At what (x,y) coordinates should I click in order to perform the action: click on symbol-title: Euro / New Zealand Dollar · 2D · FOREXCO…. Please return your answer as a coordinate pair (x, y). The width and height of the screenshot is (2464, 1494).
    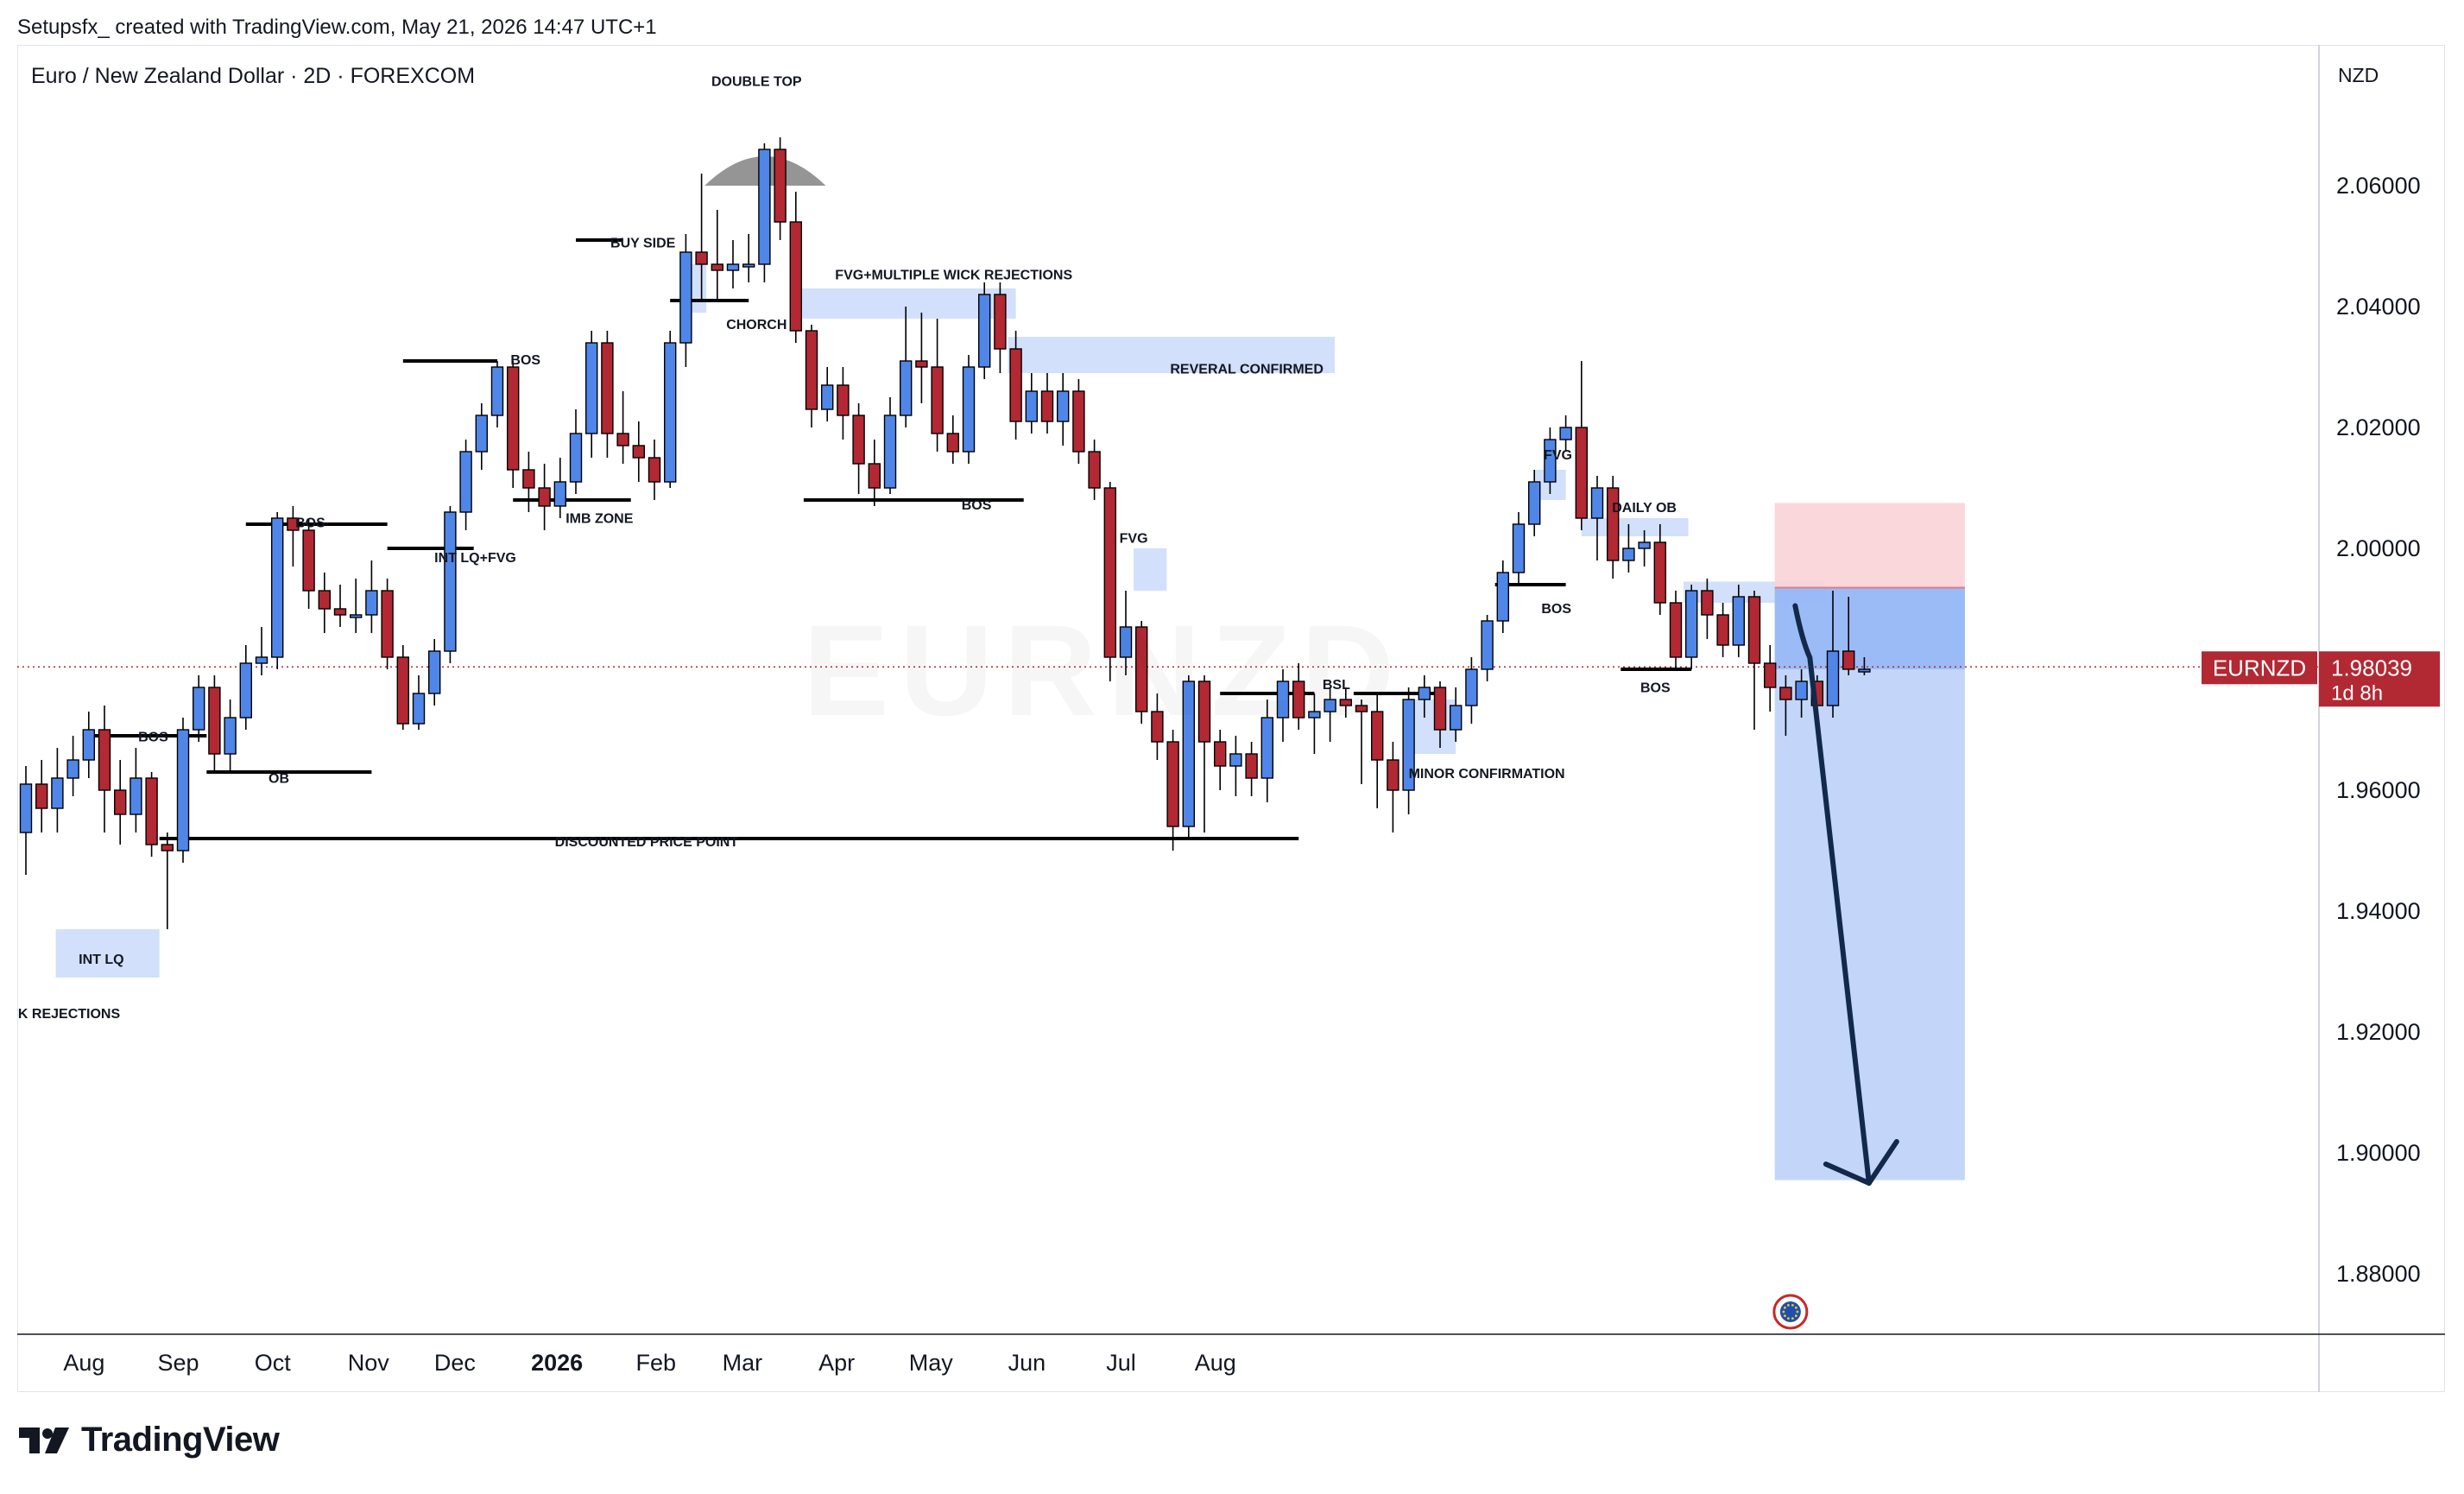
    Looking at the image, I should click on (253, 76).